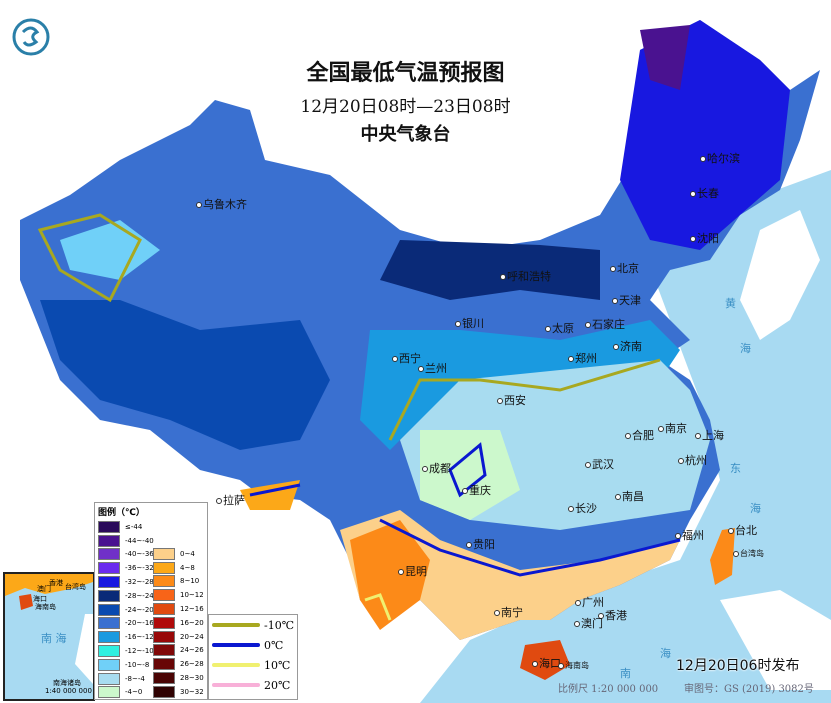 The image size is (831, 703). I want to click on legend-item: -44~-40, so click(126, 541).